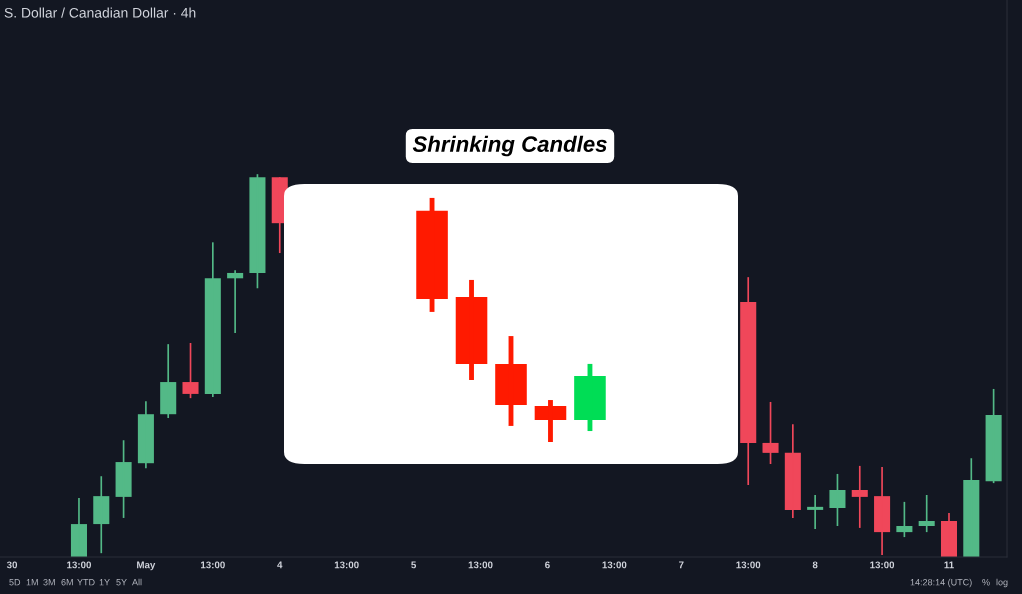 The image size is (1022, 594). Describe the element at coordinates (104, 582) in the screenshot. I see `text: 1Y` at that location.